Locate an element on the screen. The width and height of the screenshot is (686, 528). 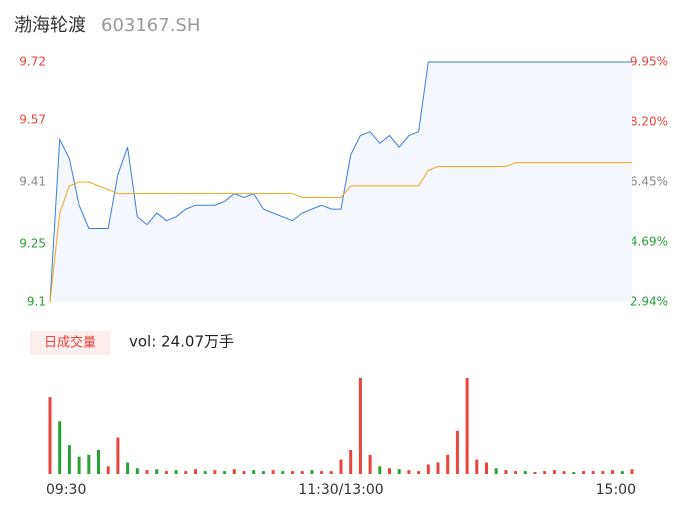
y2-tick-label: 4.69% is located at coordinates (649, 242).